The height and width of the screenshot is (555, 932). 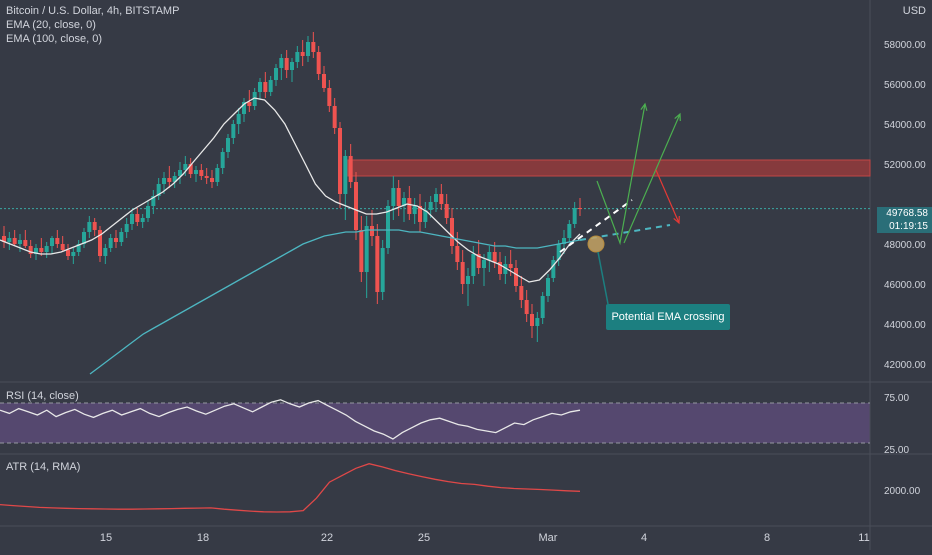 What do you see at coordinates (93, 11) in the screenshot?
I see `symbol-title: Bitcoin / U.S. Dollar, 4h, BITSTAMP` at bounding box center [93, 11].